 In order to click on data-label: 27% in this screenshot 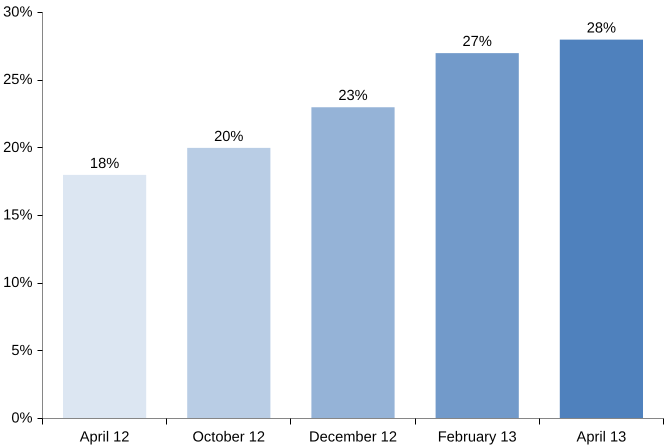, I will do `click(477, 42)`.